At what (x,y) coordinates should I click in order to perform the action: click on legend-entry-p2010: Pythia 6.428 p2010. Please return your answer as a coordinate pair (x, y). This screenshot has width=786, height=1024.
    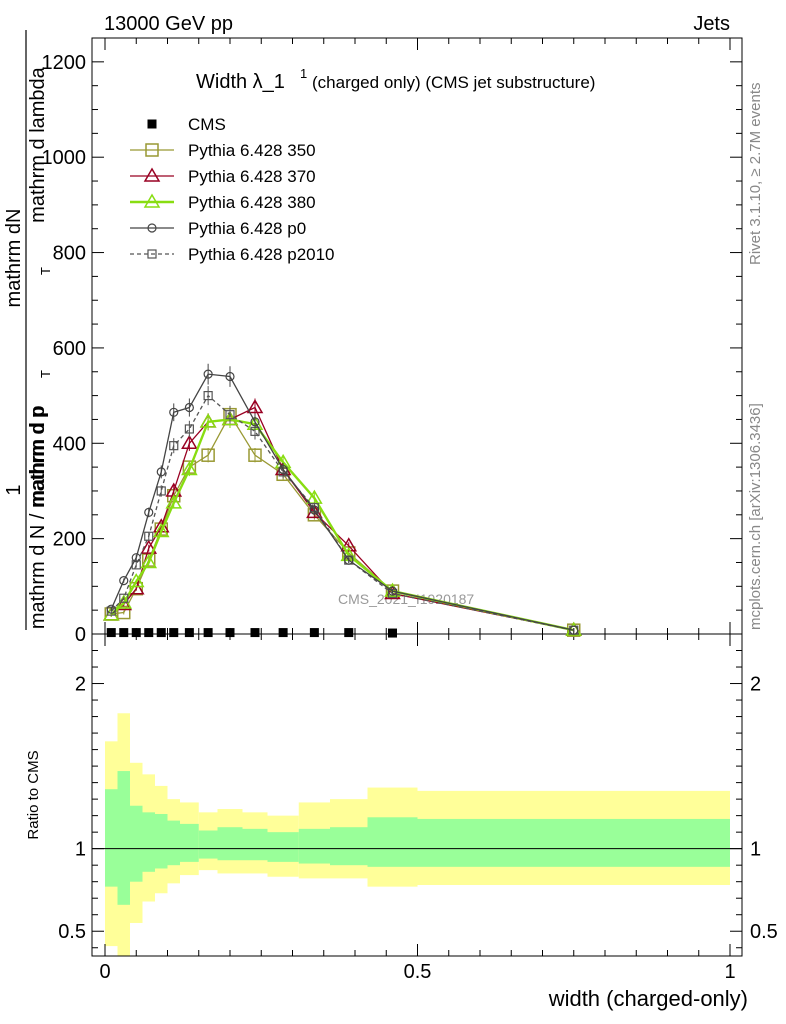
    Looking at the image, I should click on (232, 254).